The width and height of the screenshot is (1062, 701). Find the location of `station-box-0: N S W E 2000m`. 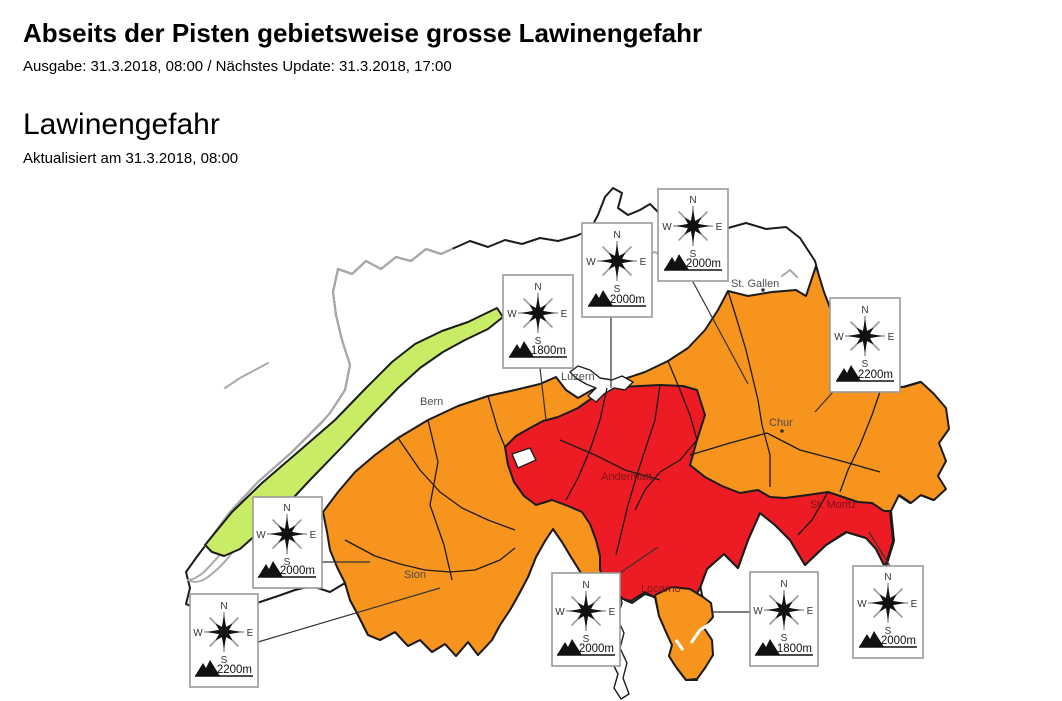

station-box-0: N S W E 2000m is located at coordinates (617, 270).